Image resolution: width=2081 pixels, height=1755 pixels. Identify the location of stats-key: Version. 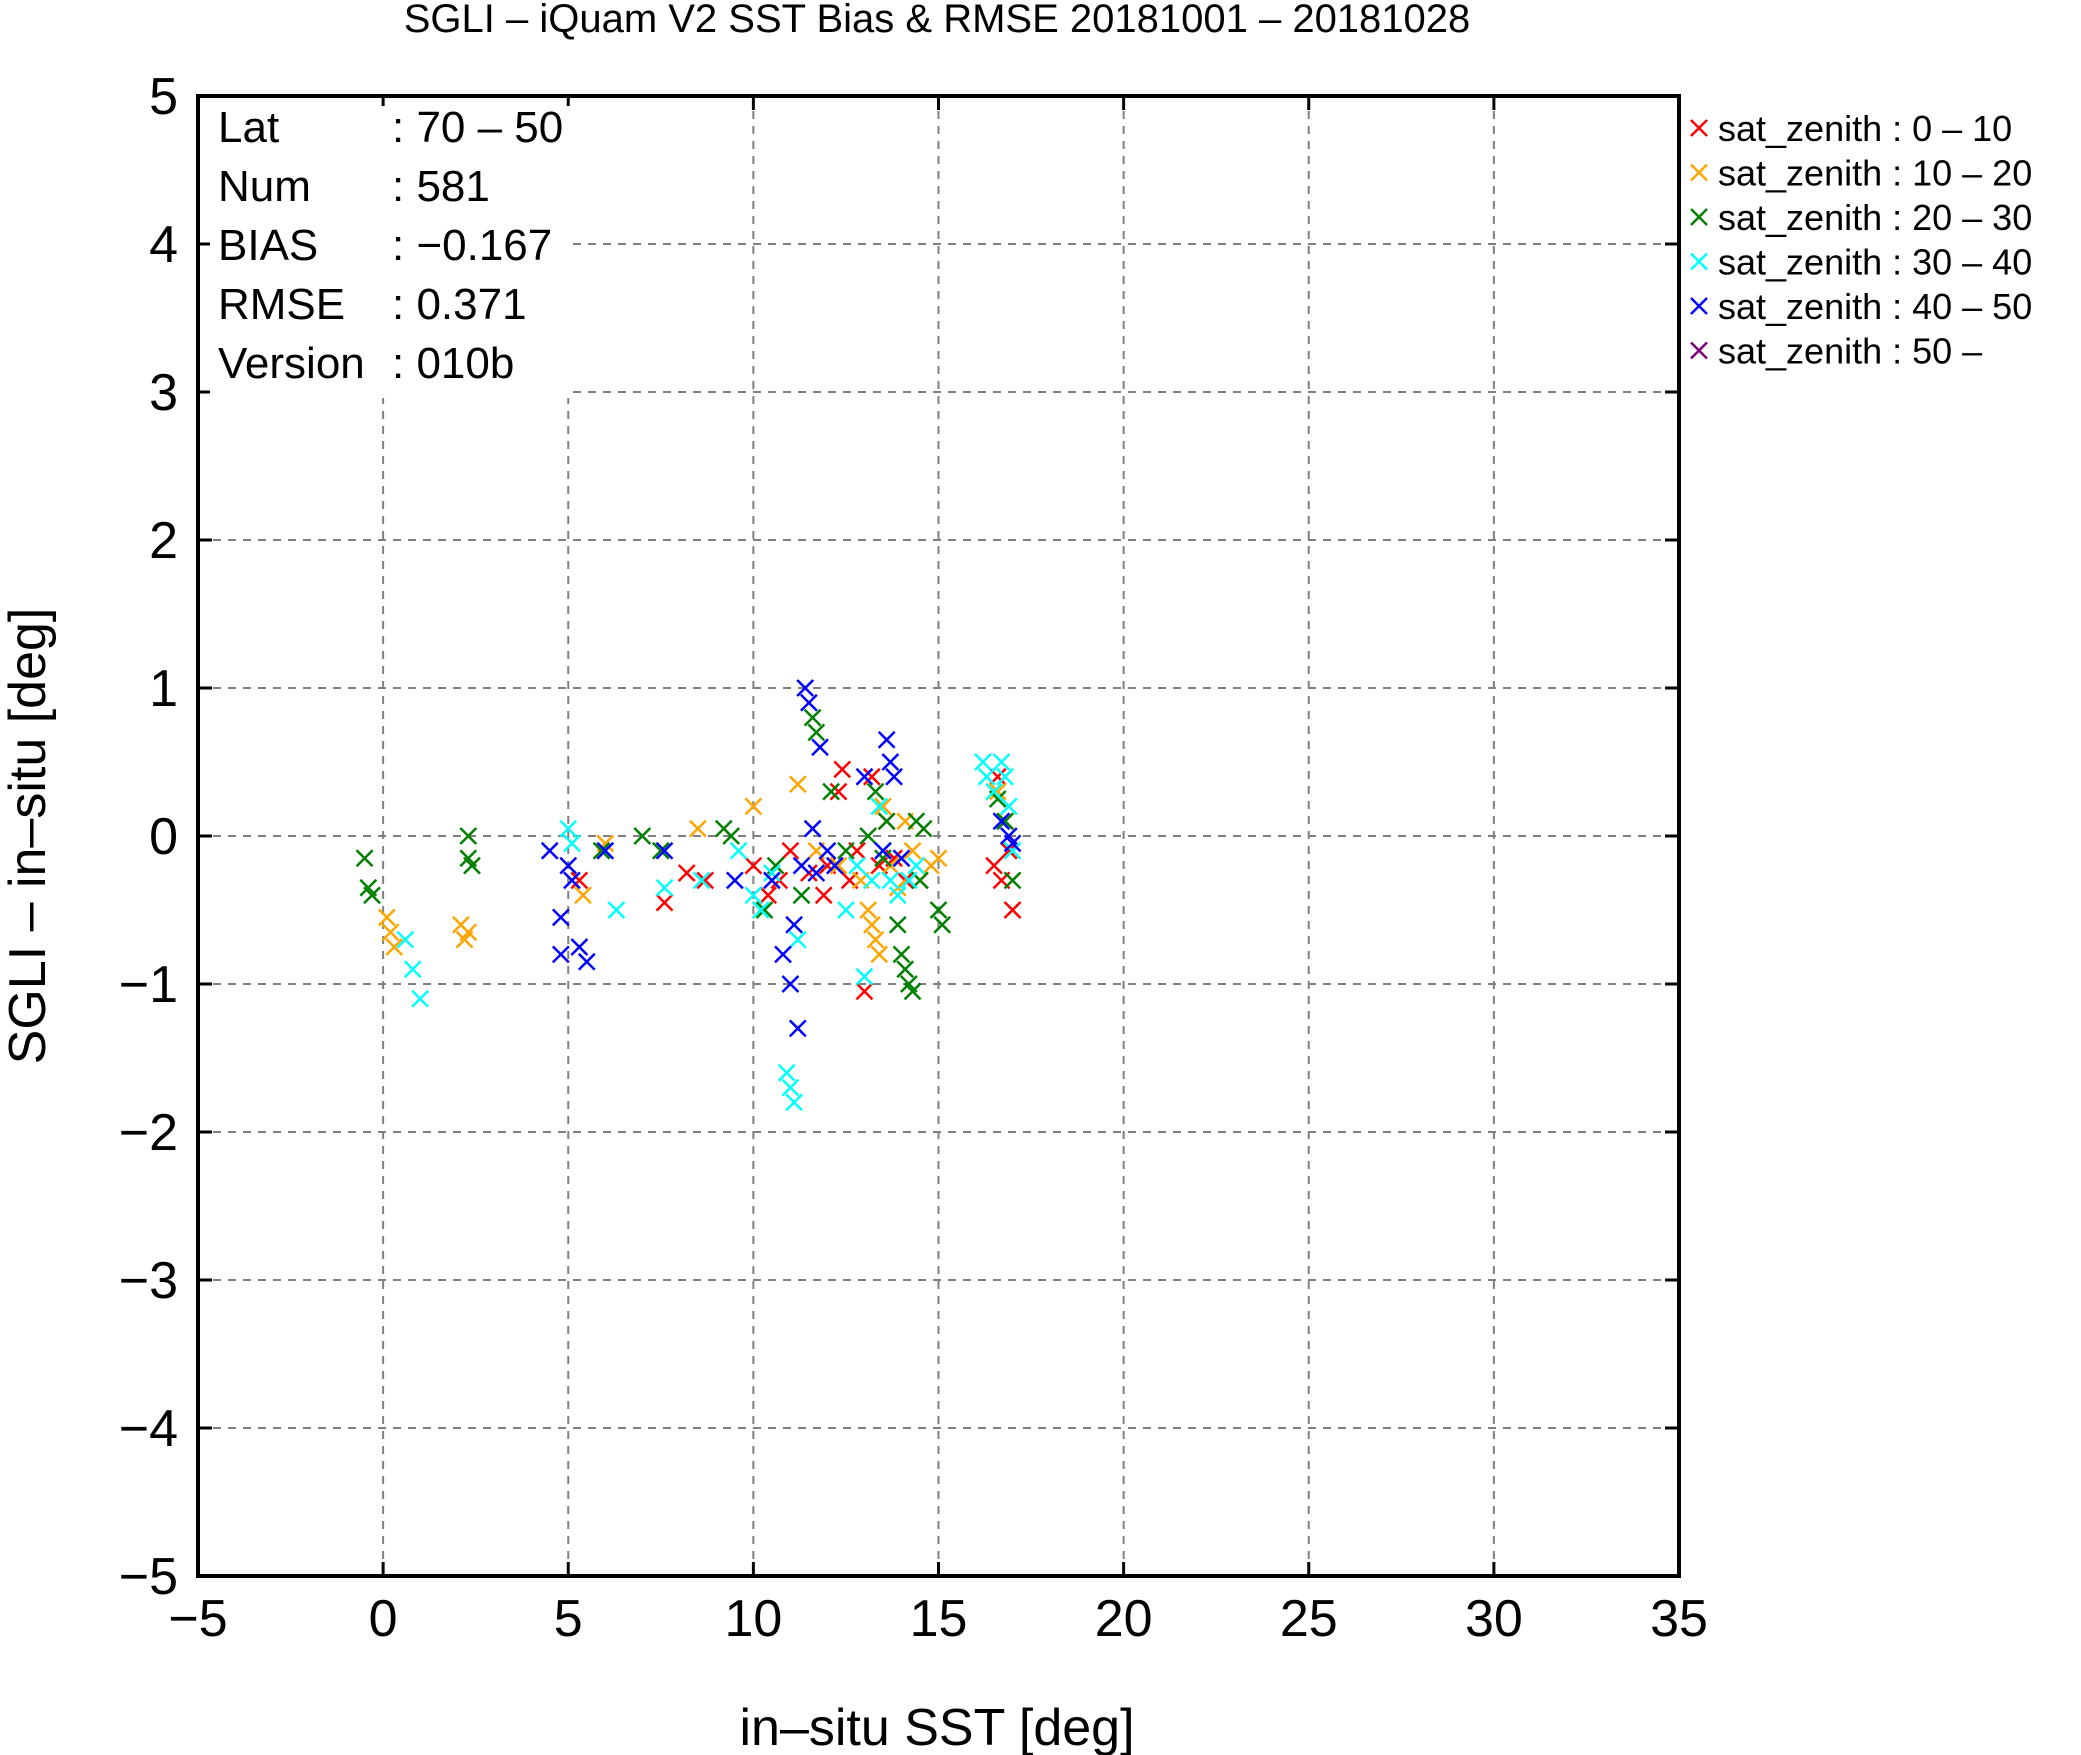
(291, 363).